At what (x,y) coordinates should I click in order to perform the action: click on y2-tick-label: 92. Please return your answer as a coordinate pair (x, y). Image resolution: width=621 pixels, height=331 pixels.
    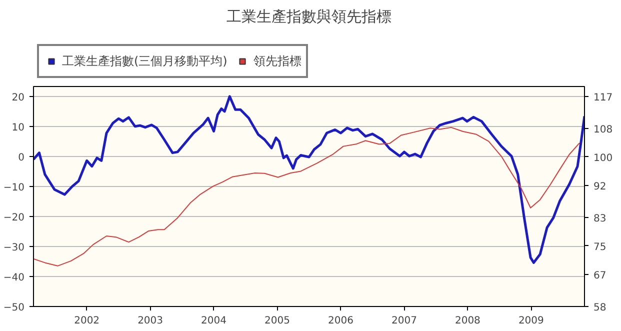
    Looking at the image, I should click on (600, 186).